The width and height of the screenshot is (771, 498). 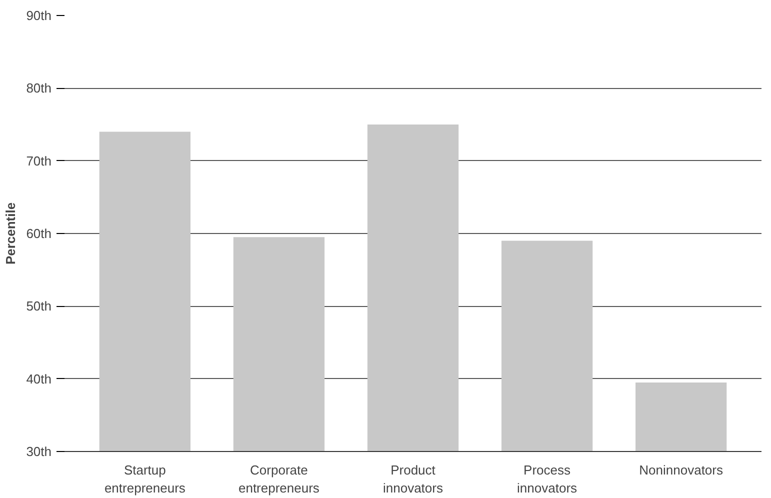 I want to click on y-tick-label: 50th, so click(x=39, y=306).